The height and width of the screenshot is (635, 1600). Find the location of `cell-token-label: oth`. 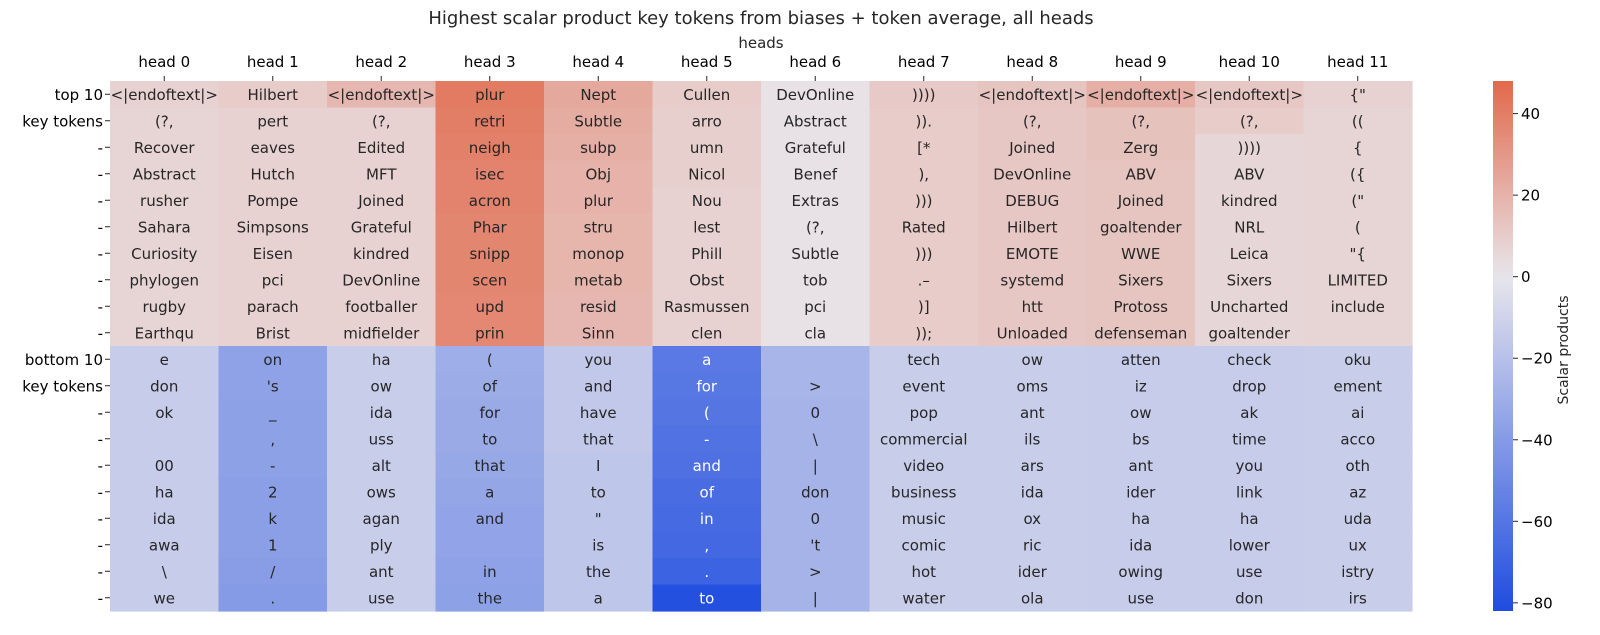

cell-token-label: oth is located at coordinates (1357, 466).